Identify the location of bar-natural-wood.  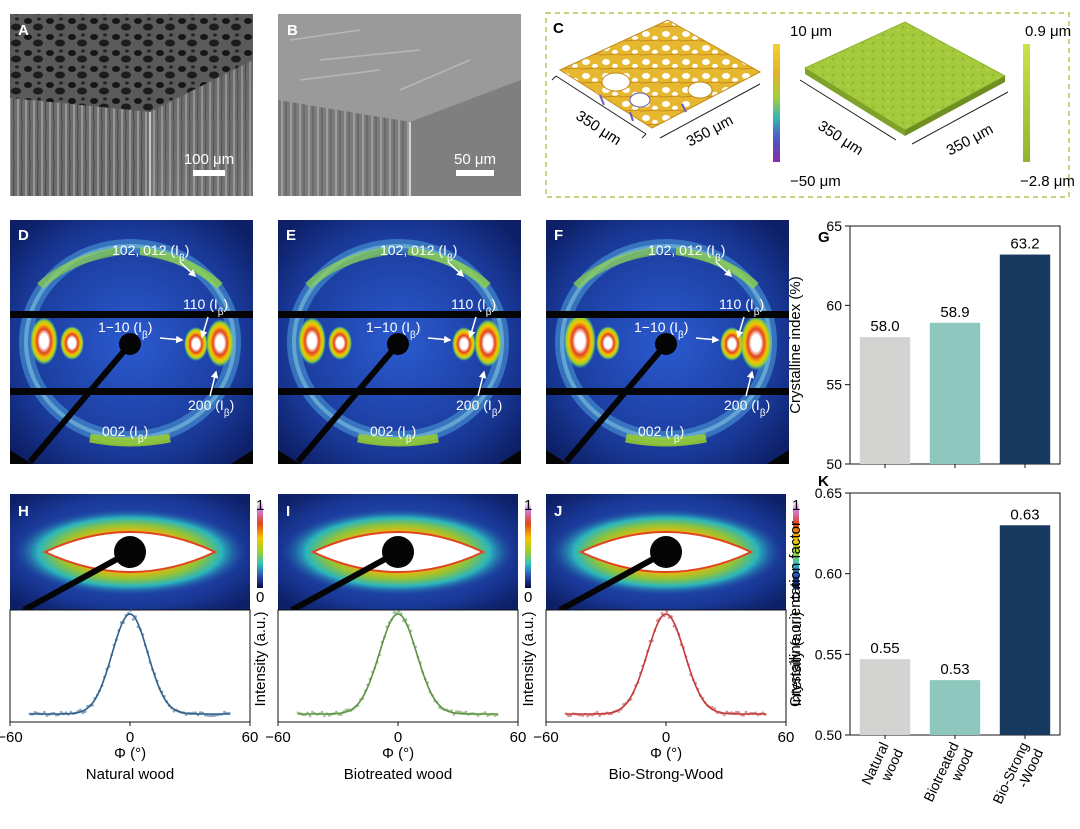
(885, 697).